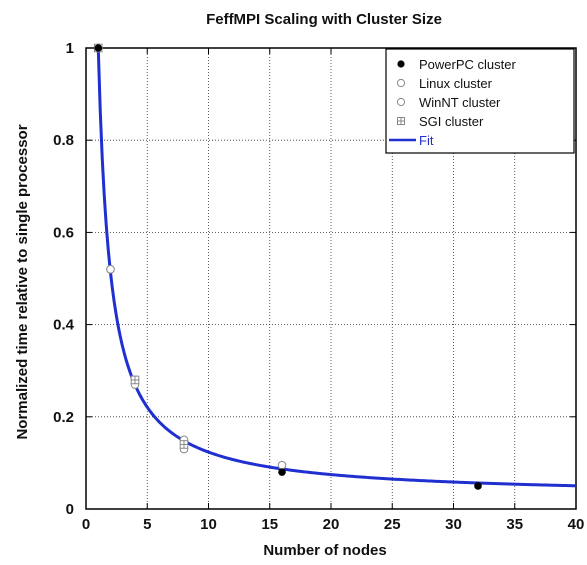 This screenshot has height=565, width=587. Describe the element at coordinates (147, 524) in the screenshot. I see `x-tick-label: 5` at that location.